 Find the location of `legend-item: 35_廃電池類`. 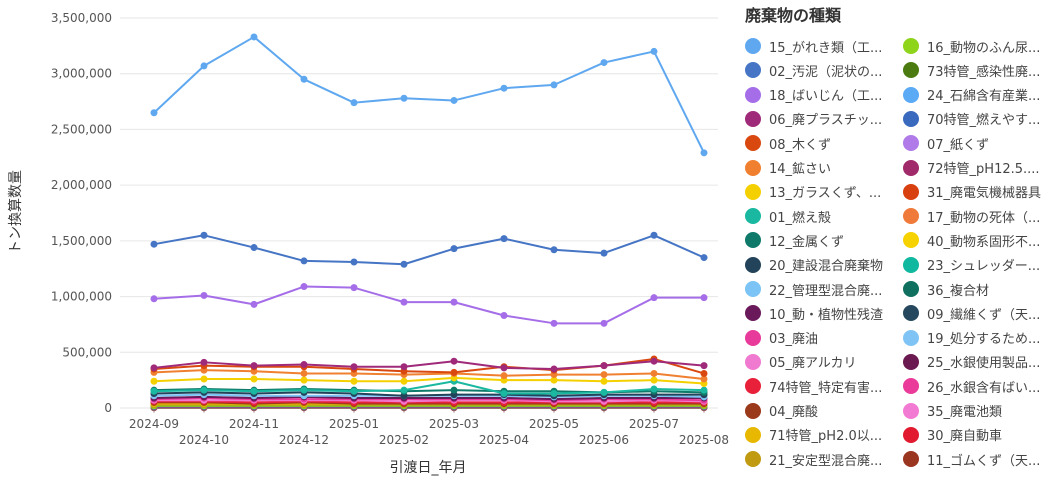

legend-item: 35_廃電池類 is located at coordinates (978, 411).